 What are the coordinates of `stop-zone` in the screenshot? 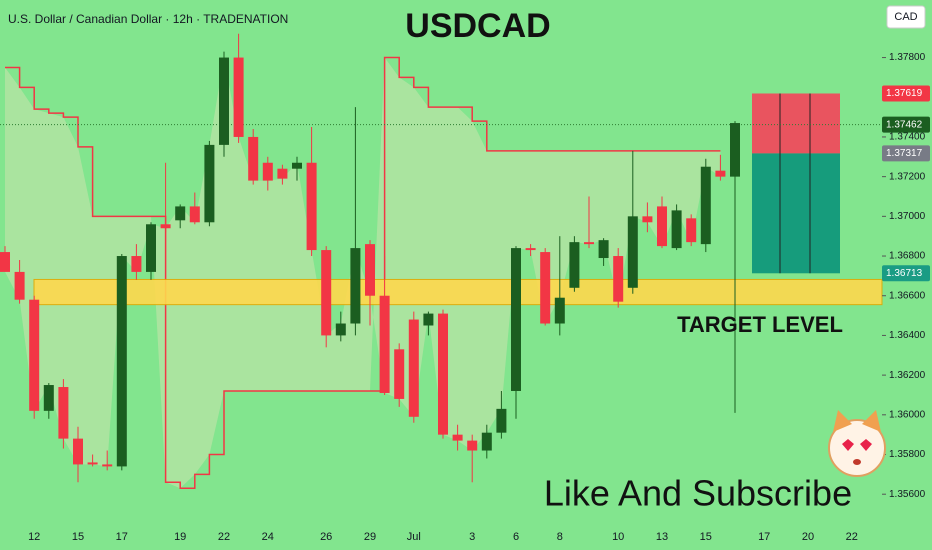 It's located at (796, 123).